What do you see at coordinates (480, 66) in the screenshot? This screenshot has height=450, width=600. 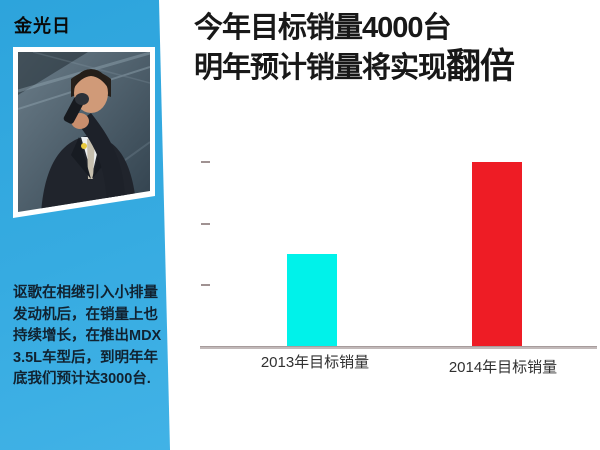 I see `title-line2-emphasis: 翻倍` at bounding box center [480, 66].